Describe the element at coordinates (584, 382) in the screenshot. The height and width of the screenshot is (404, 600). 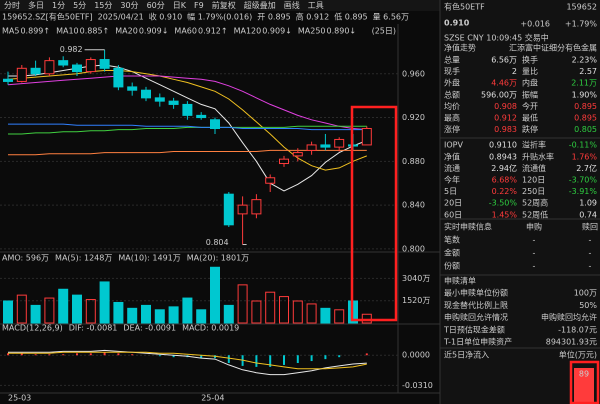
I see `highlight-box` at that location.